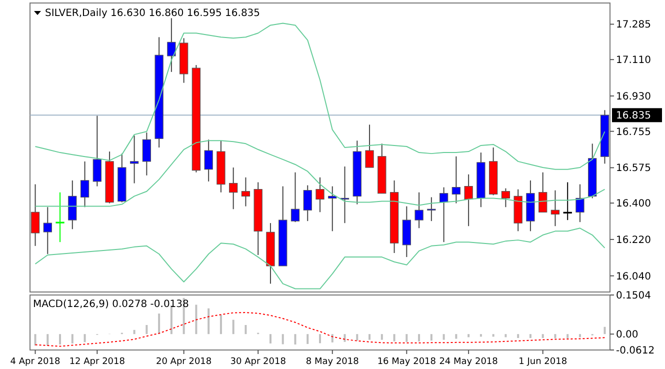 This screenshot has height=369, width=665. Describe the element at coordinates (633, 60) in the screenshot. I see `y-tick-label: 17.110` at that location.